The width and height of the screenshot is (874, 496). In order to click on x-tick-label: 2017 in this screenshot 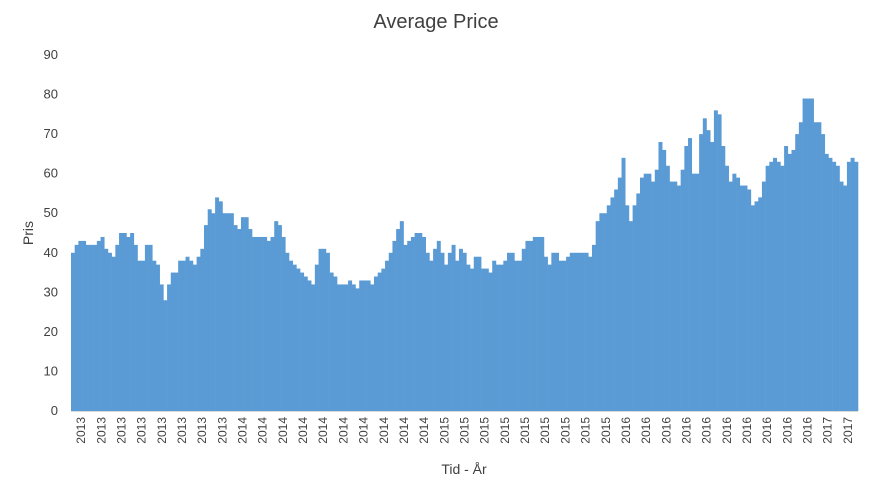, I will do `click(848, 430)`.